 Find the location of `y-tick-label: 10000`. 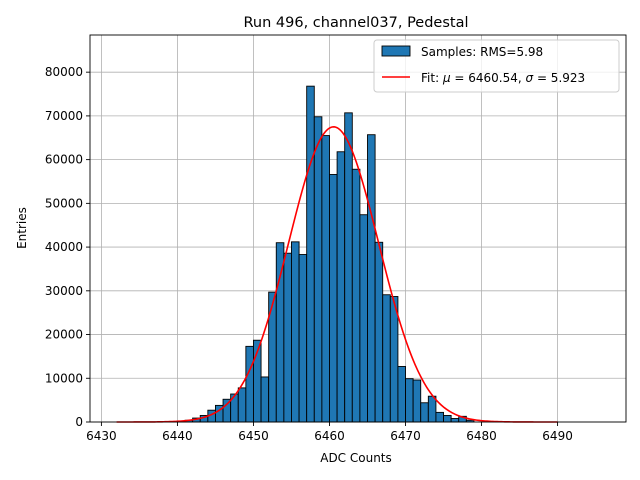

y-tick-label: 10000 is located at coordinates (64, 378).